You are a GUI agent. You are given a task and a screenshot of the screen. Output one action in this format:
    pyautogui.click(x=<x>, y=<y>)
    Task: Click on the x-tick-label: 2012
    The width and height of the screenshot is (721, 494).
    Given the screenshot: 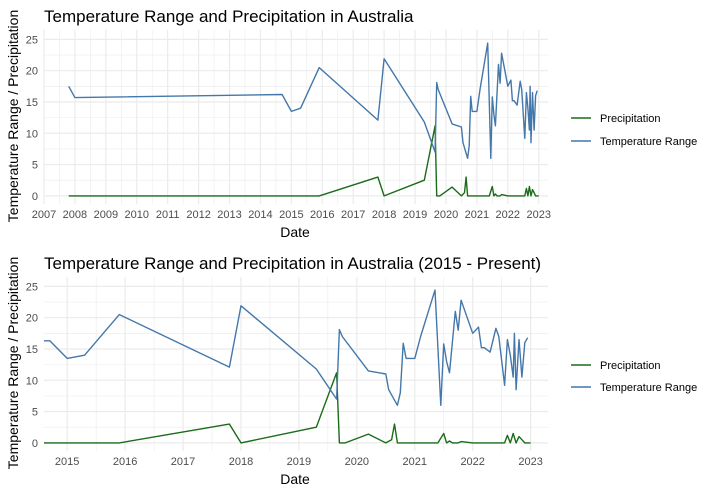 What is the action you would take?
    pyautogui.click(x=198, y=215)
    